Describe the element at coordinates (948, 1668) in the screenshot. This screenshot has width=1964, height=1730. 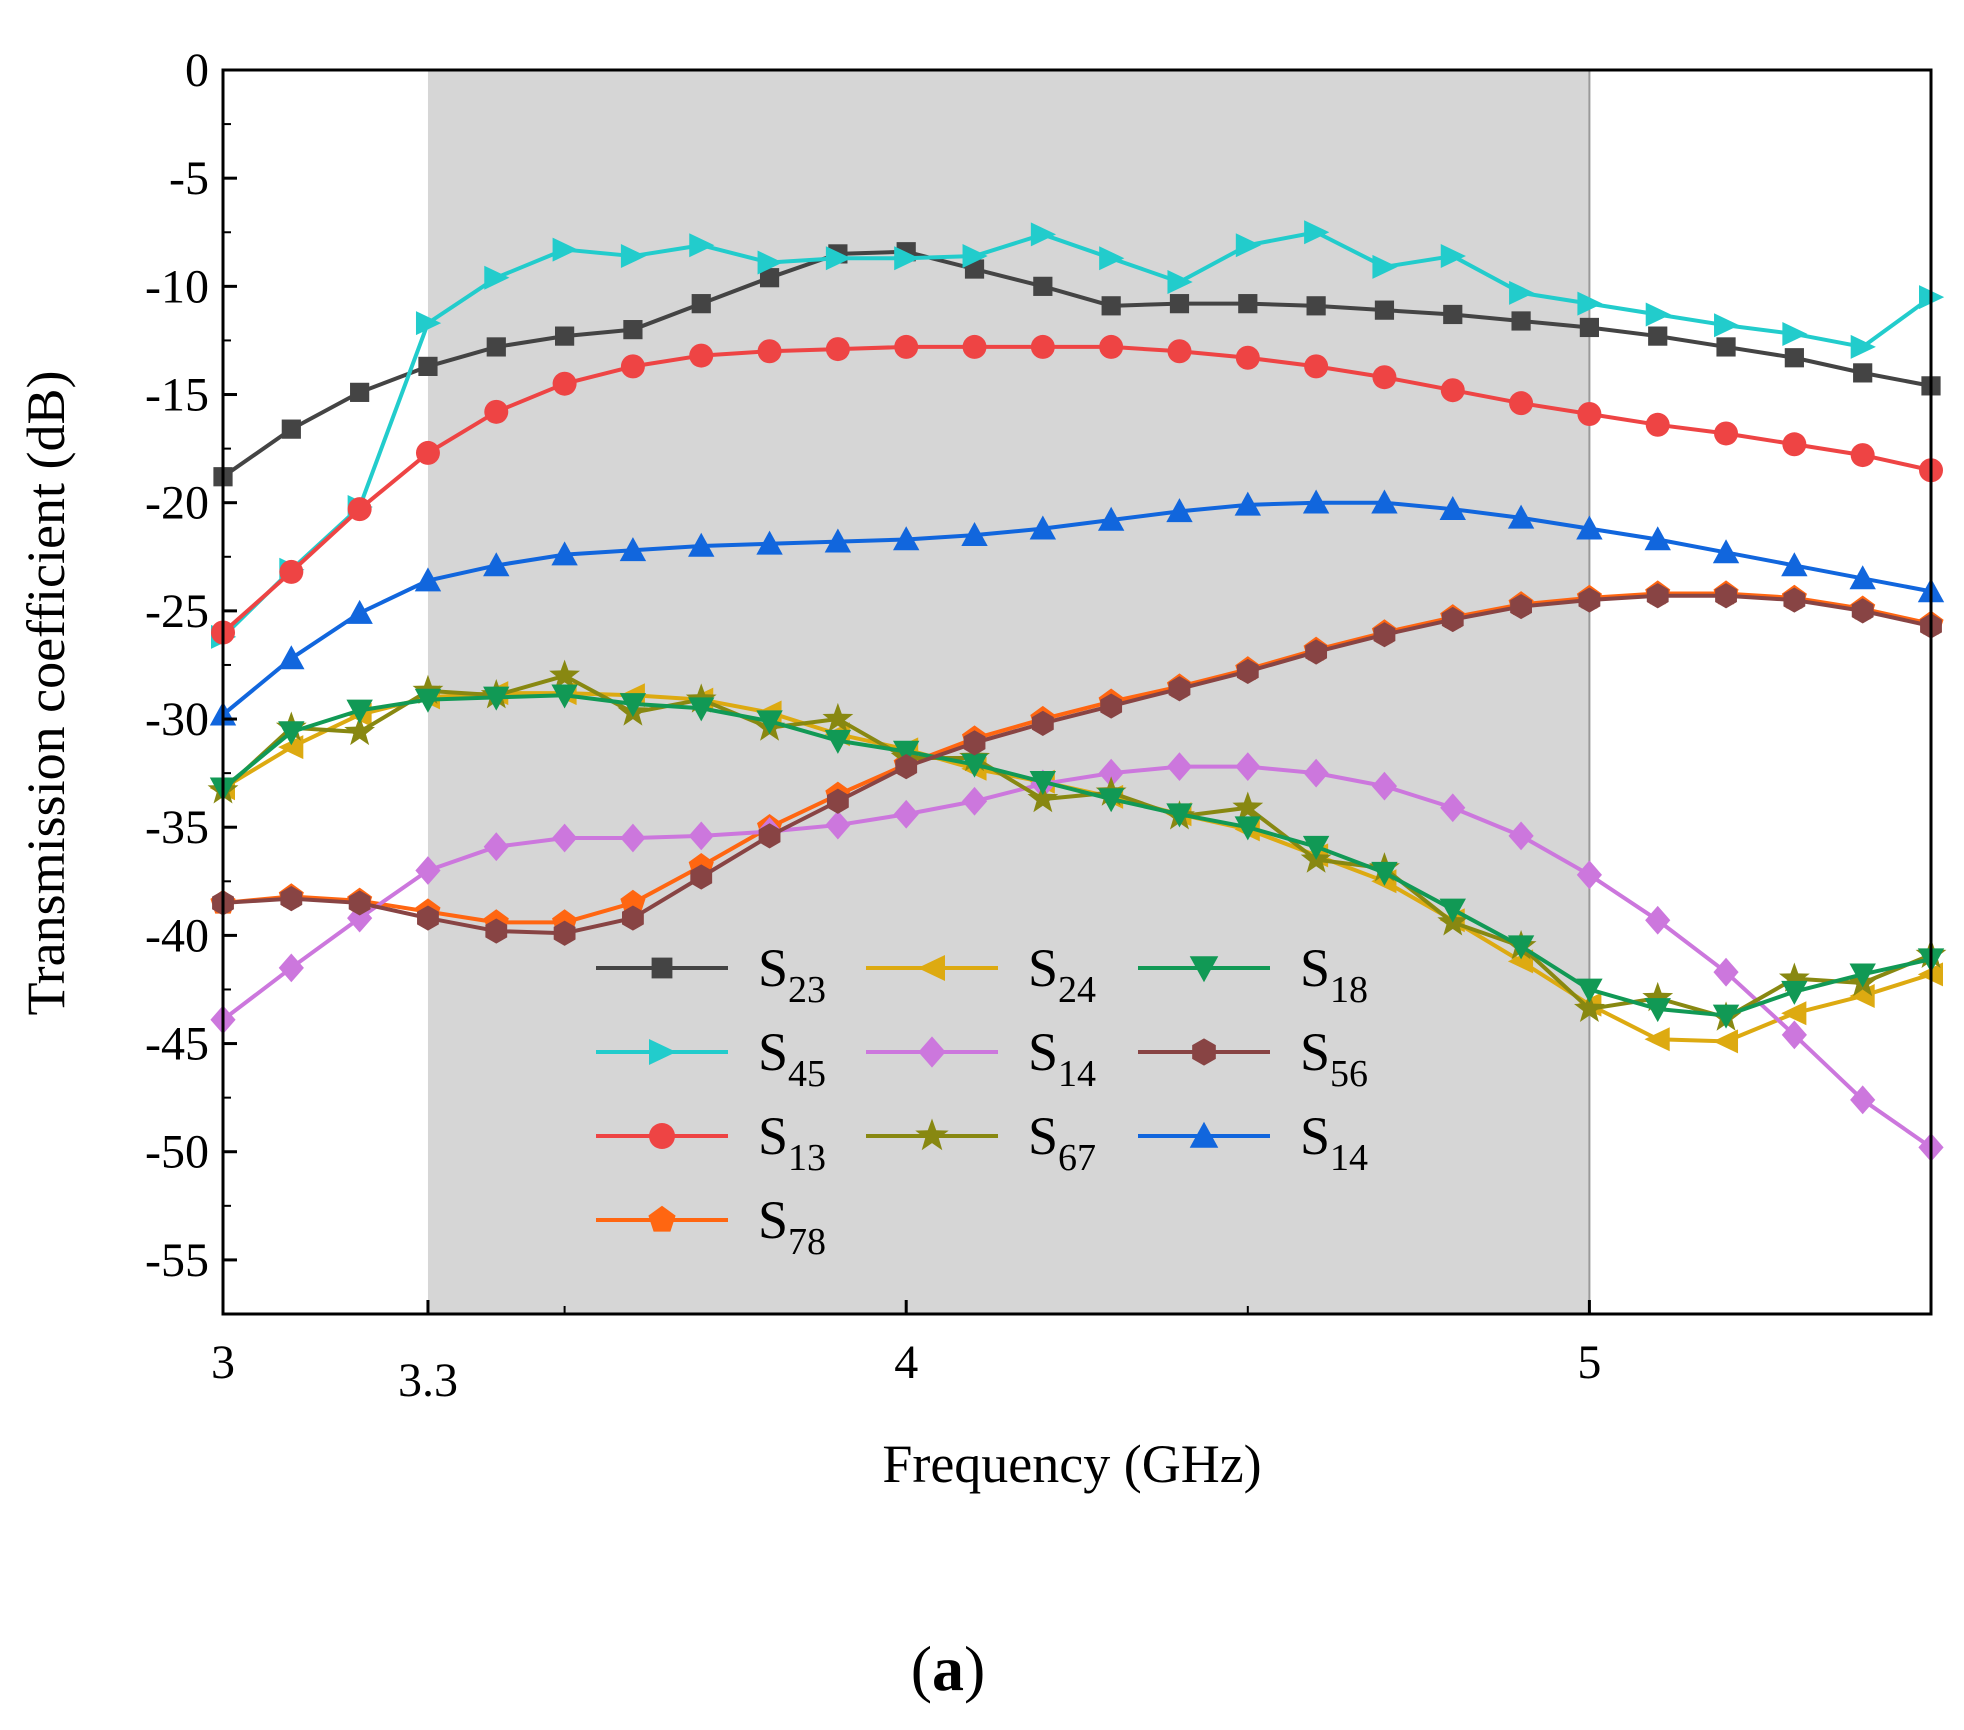
I see `panel-label-letter: a` at that location.